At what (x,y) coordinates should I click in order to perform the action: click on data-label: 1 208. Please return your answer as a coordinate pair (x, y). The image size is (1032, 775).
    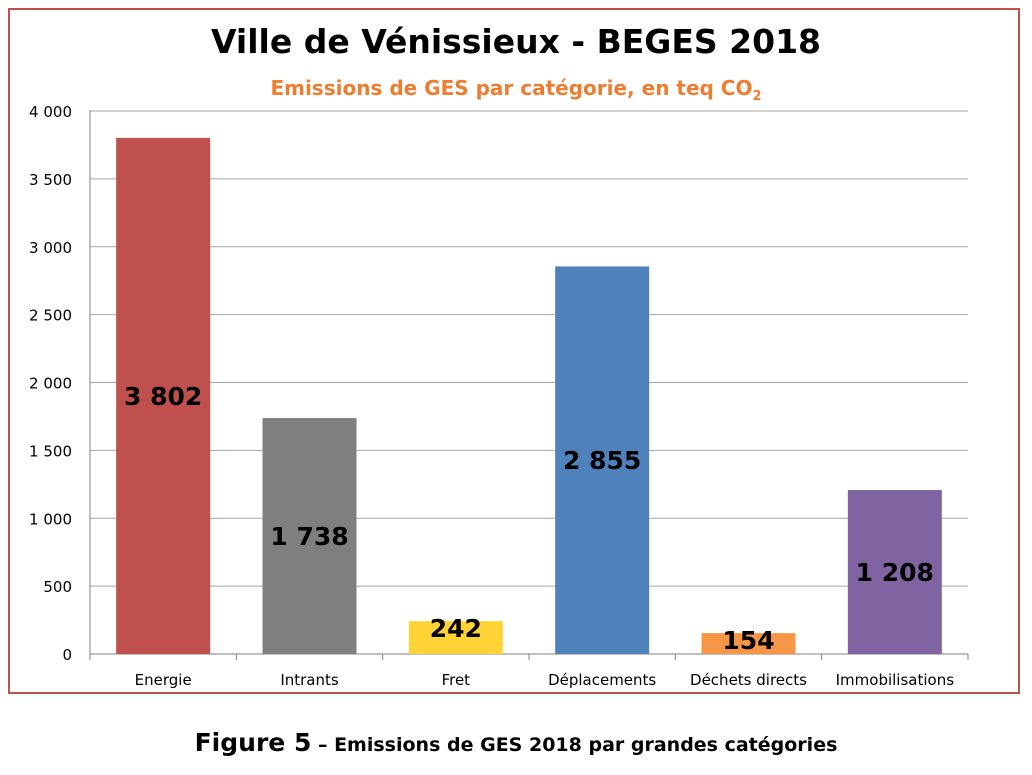
    Looking at the image, I should click on (895, 572).